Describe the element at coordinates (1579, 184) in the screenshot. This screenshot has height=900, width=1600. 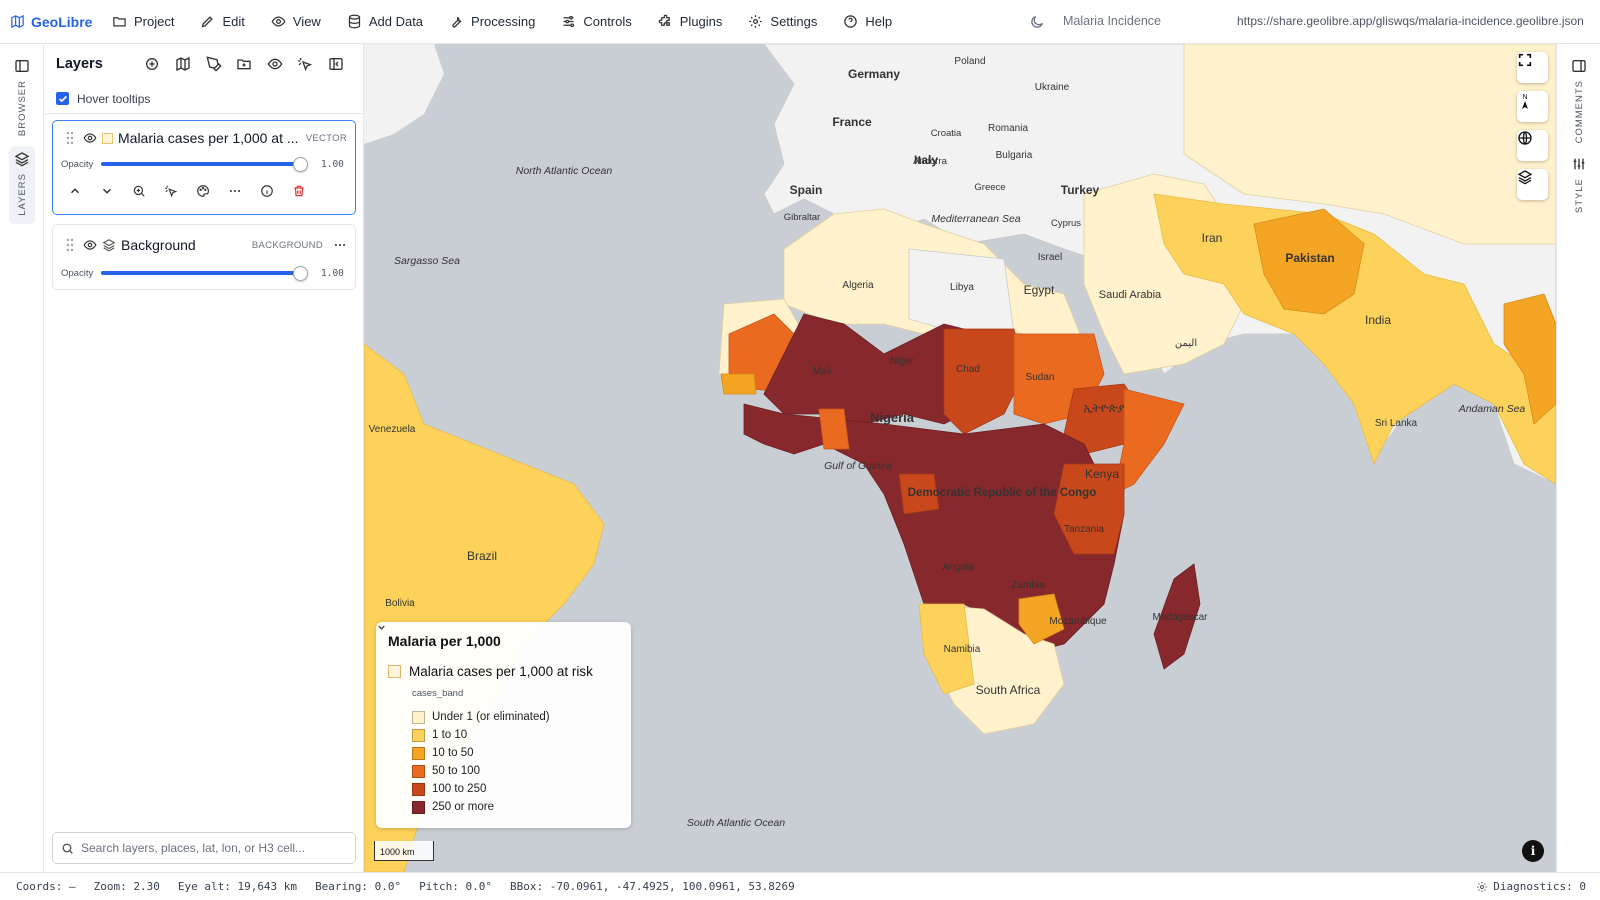
I see `style-tab: STYLE` at that location.